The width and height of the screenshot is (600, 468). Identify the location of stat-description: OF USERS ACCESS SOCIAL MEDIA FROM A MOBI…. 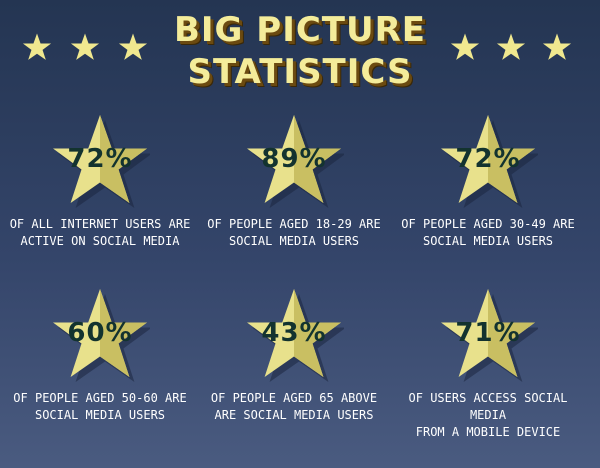
(488, 415).